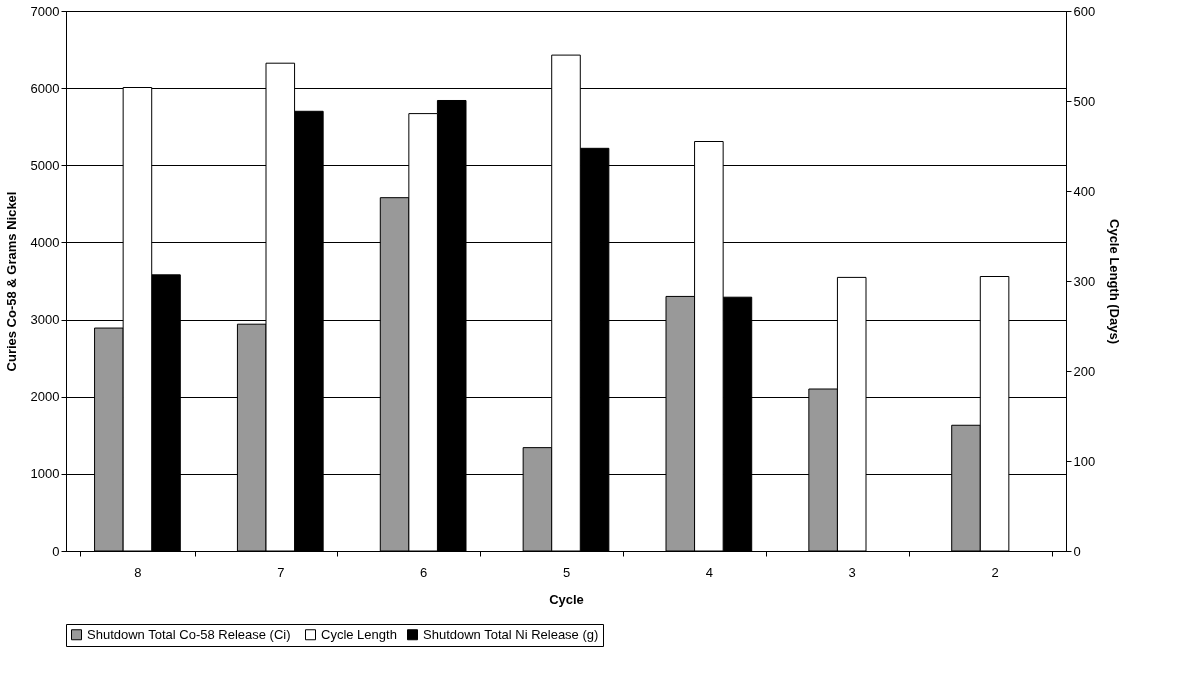 The width and height of the screenshot is (1200, 691). I want to click on y-tick-label: 6000, so click(45, 88).